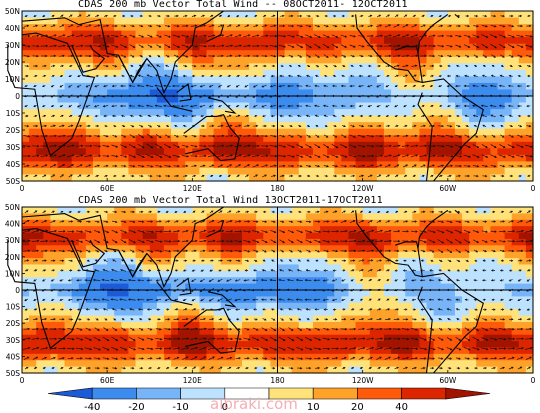  What do you see at coordinates (92, 407) in the screenshot?
I see `colorbar-tick-label: -40` at bounding box center [92, 407].